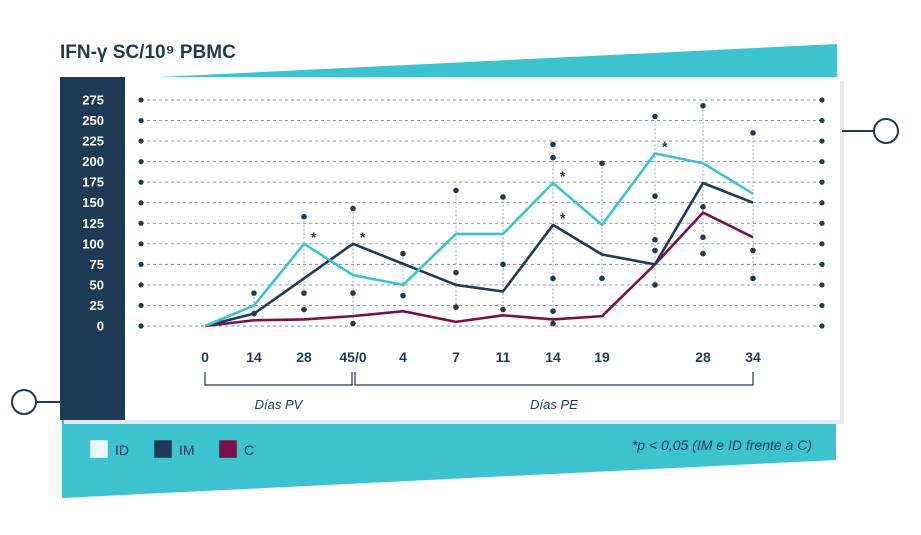 The width and height of the screenshot is (921, 535). I want to click on x-tick-label: 11, so click(503, 357).